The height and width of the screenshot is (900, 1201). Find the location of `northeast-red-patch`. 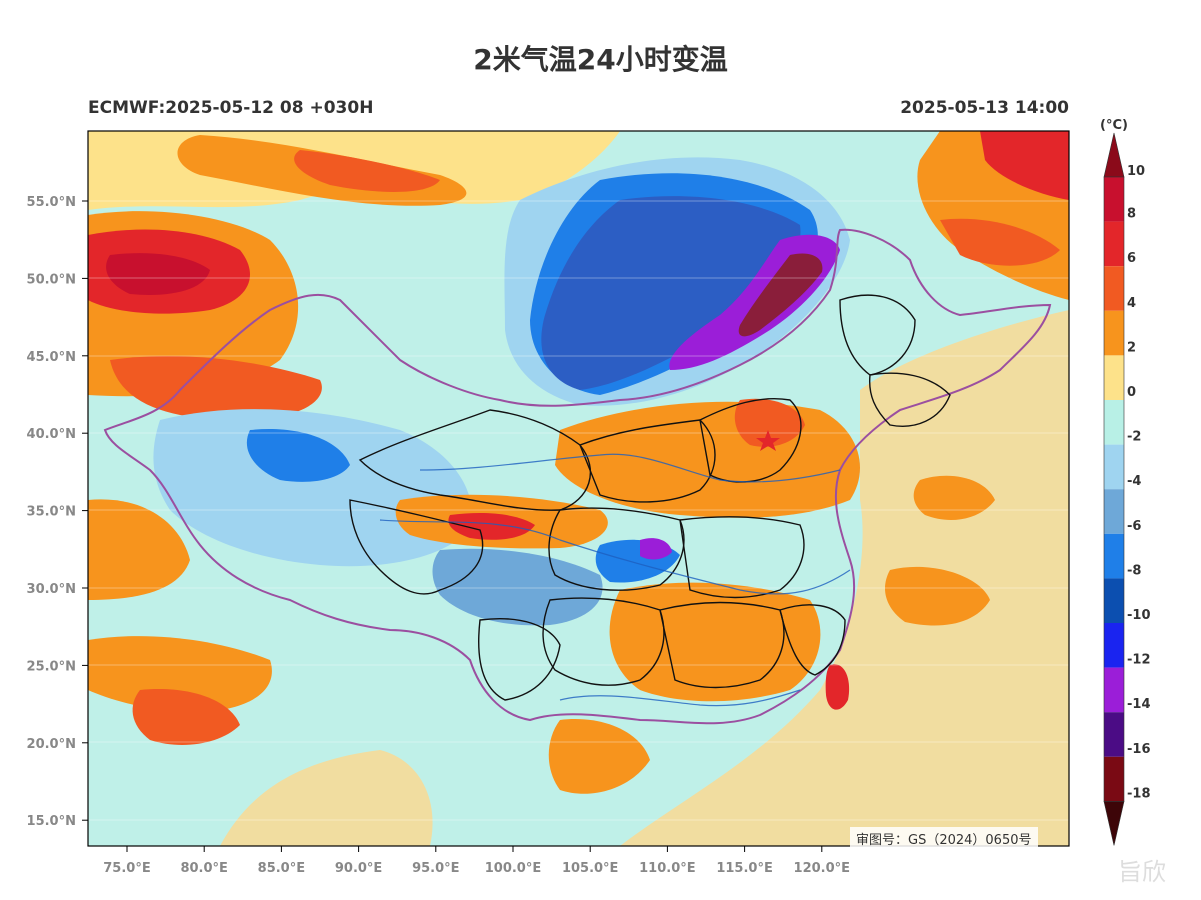

northeast-red-patch is located at coordinates (1024, 165).